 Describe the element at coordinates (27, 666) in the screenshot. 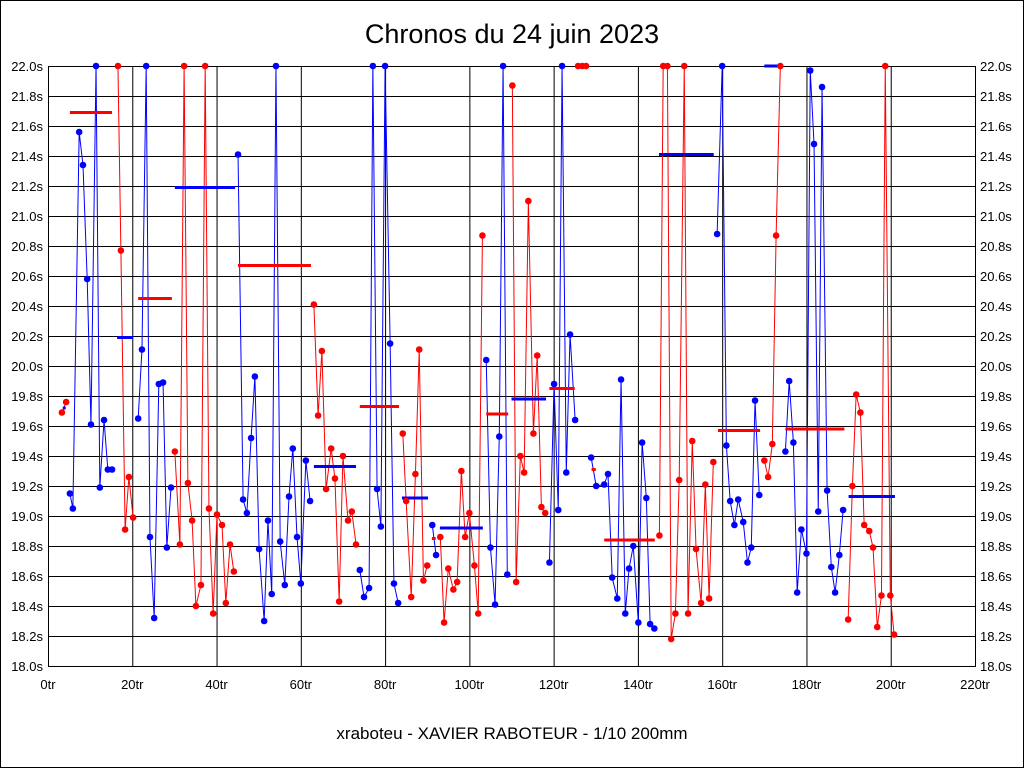

I see `y-tick-label-left: 18.0s` at that location.